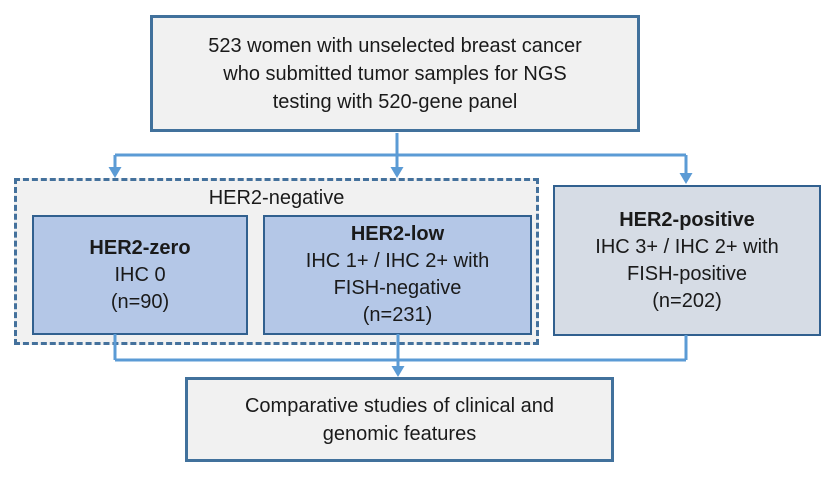  I want to click on her2-low-line-1: IHC 1+ / IHC 2+ with, so click(397, 261).